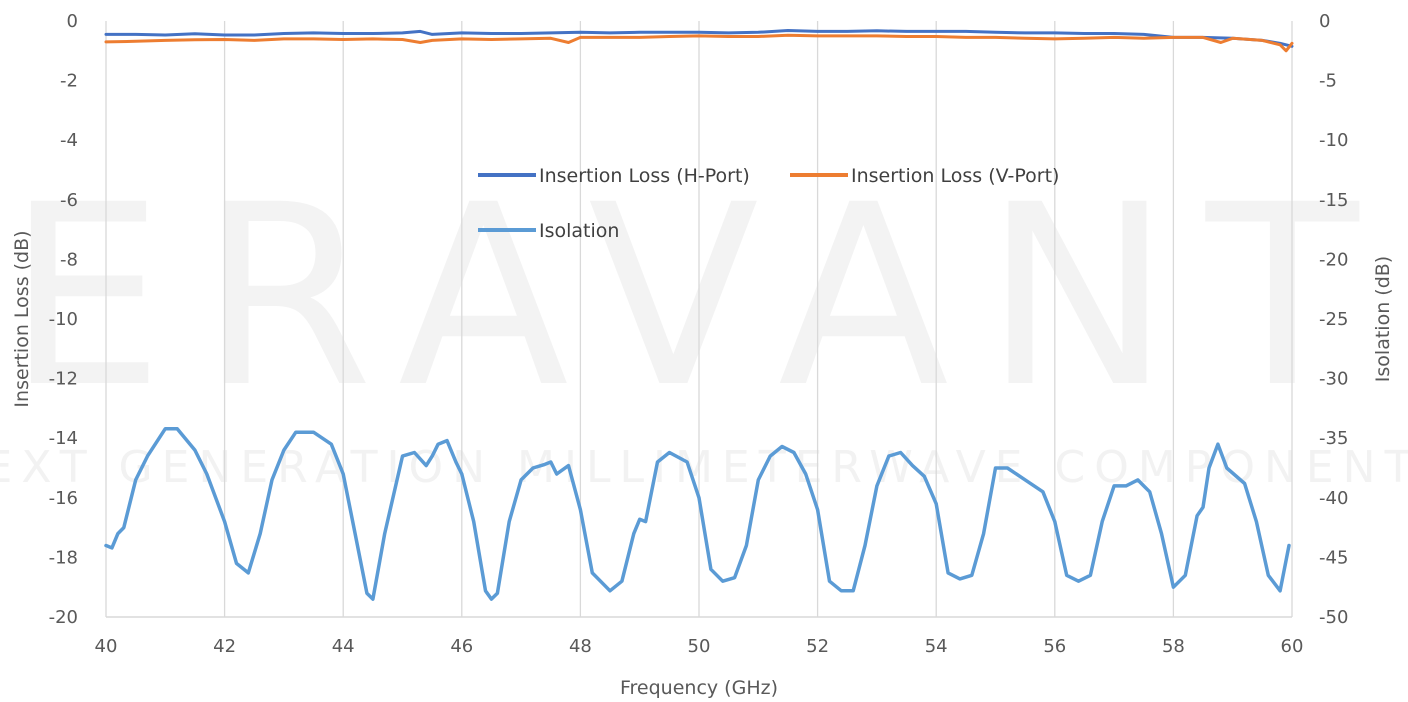 This screenshot has height=702, width=1408. I want to click on y-right-tick-label: -30, so click(1333, 379).